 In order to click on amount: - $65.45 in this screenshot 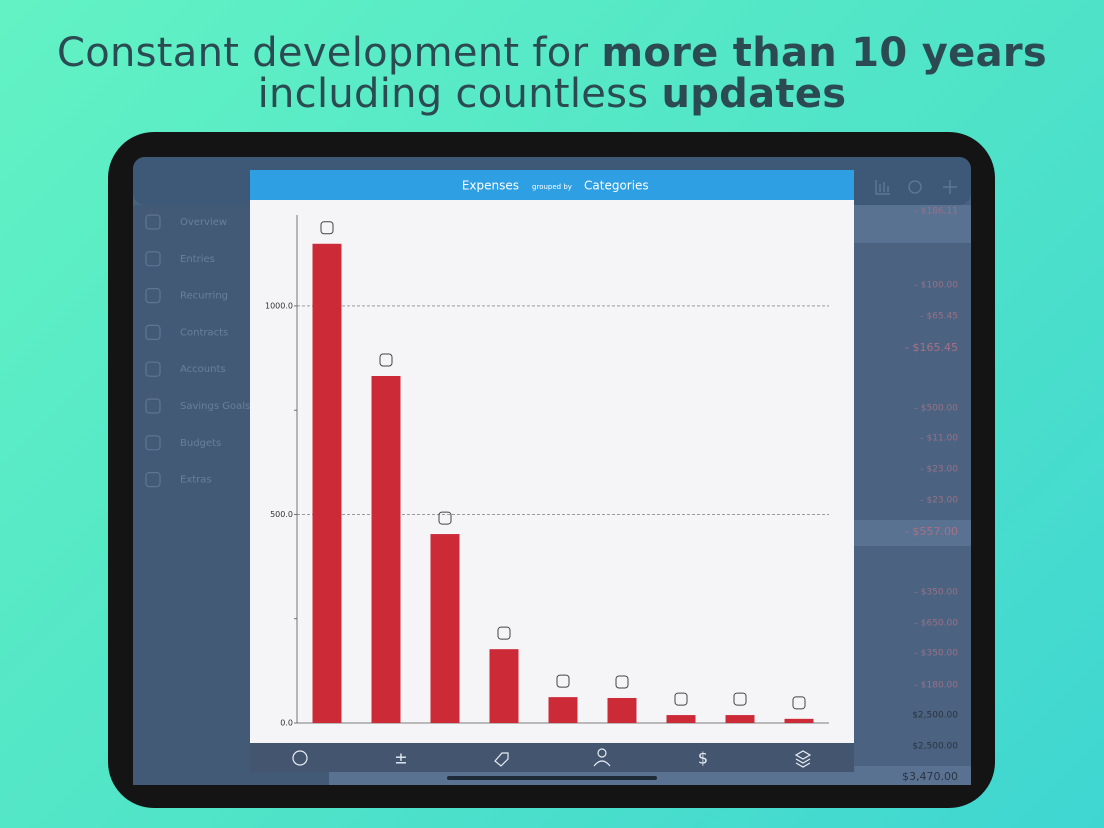, I will do `click(939, 317)`.